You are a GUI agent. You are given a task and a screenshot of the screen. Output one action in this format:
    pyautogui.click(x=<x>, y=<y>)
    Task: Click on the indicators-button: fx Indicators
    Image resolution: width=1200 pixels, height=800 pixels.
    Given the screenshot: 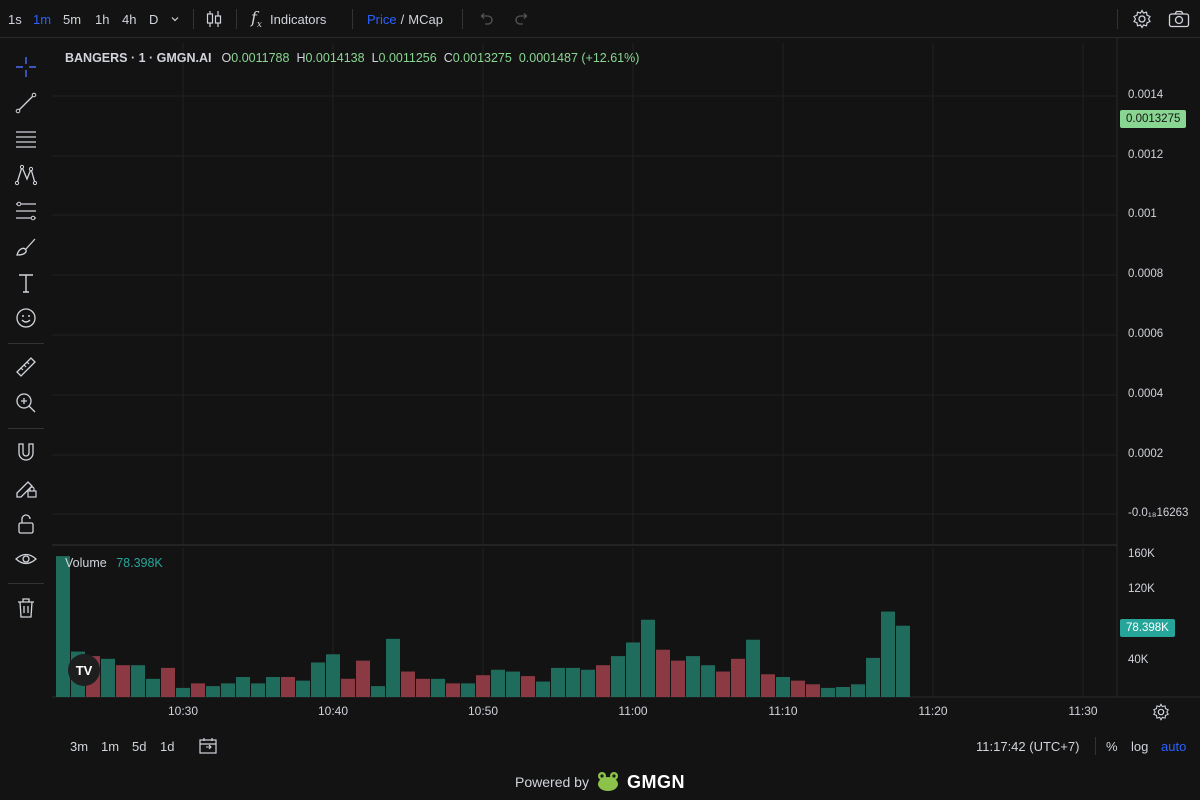 What is the action you would take?
    pyautogui.click(x=288, y=19)
    